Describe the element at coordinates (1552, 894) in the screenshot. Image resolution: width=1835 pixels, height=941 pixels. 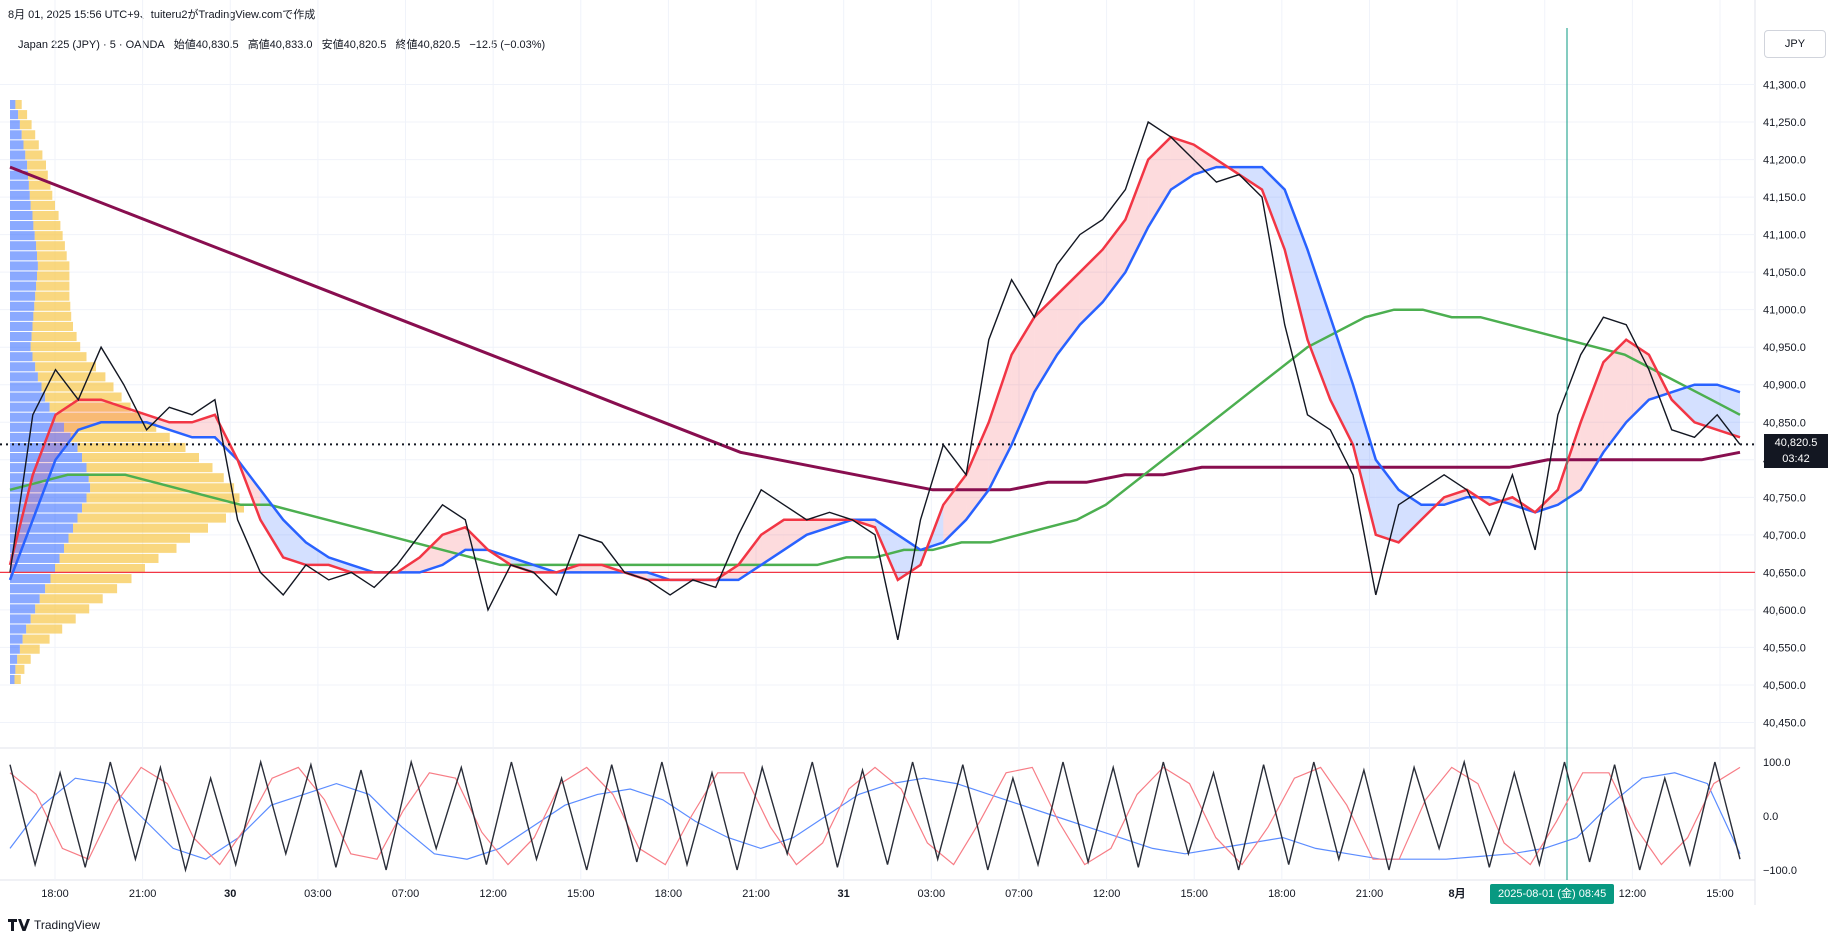
I see `crosshair-date-tag: 2025-08-01 (金) 08:45` at that location.